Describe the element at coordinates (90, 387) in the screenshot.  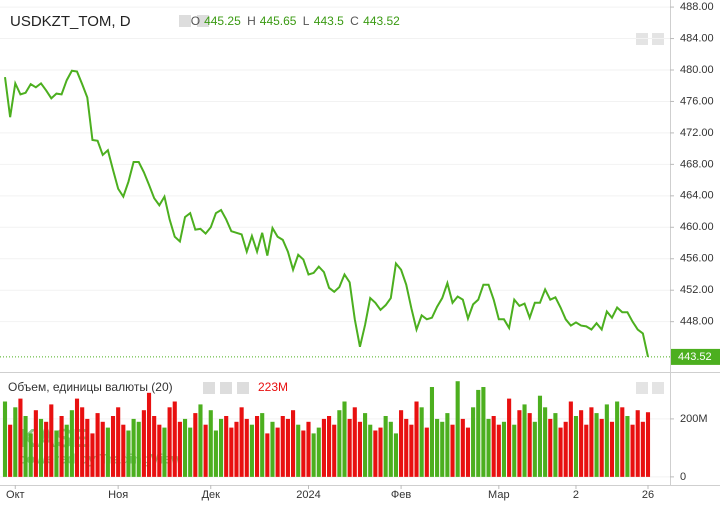
I see `volume-title: Объем, единицы валюты (20)` at that location.